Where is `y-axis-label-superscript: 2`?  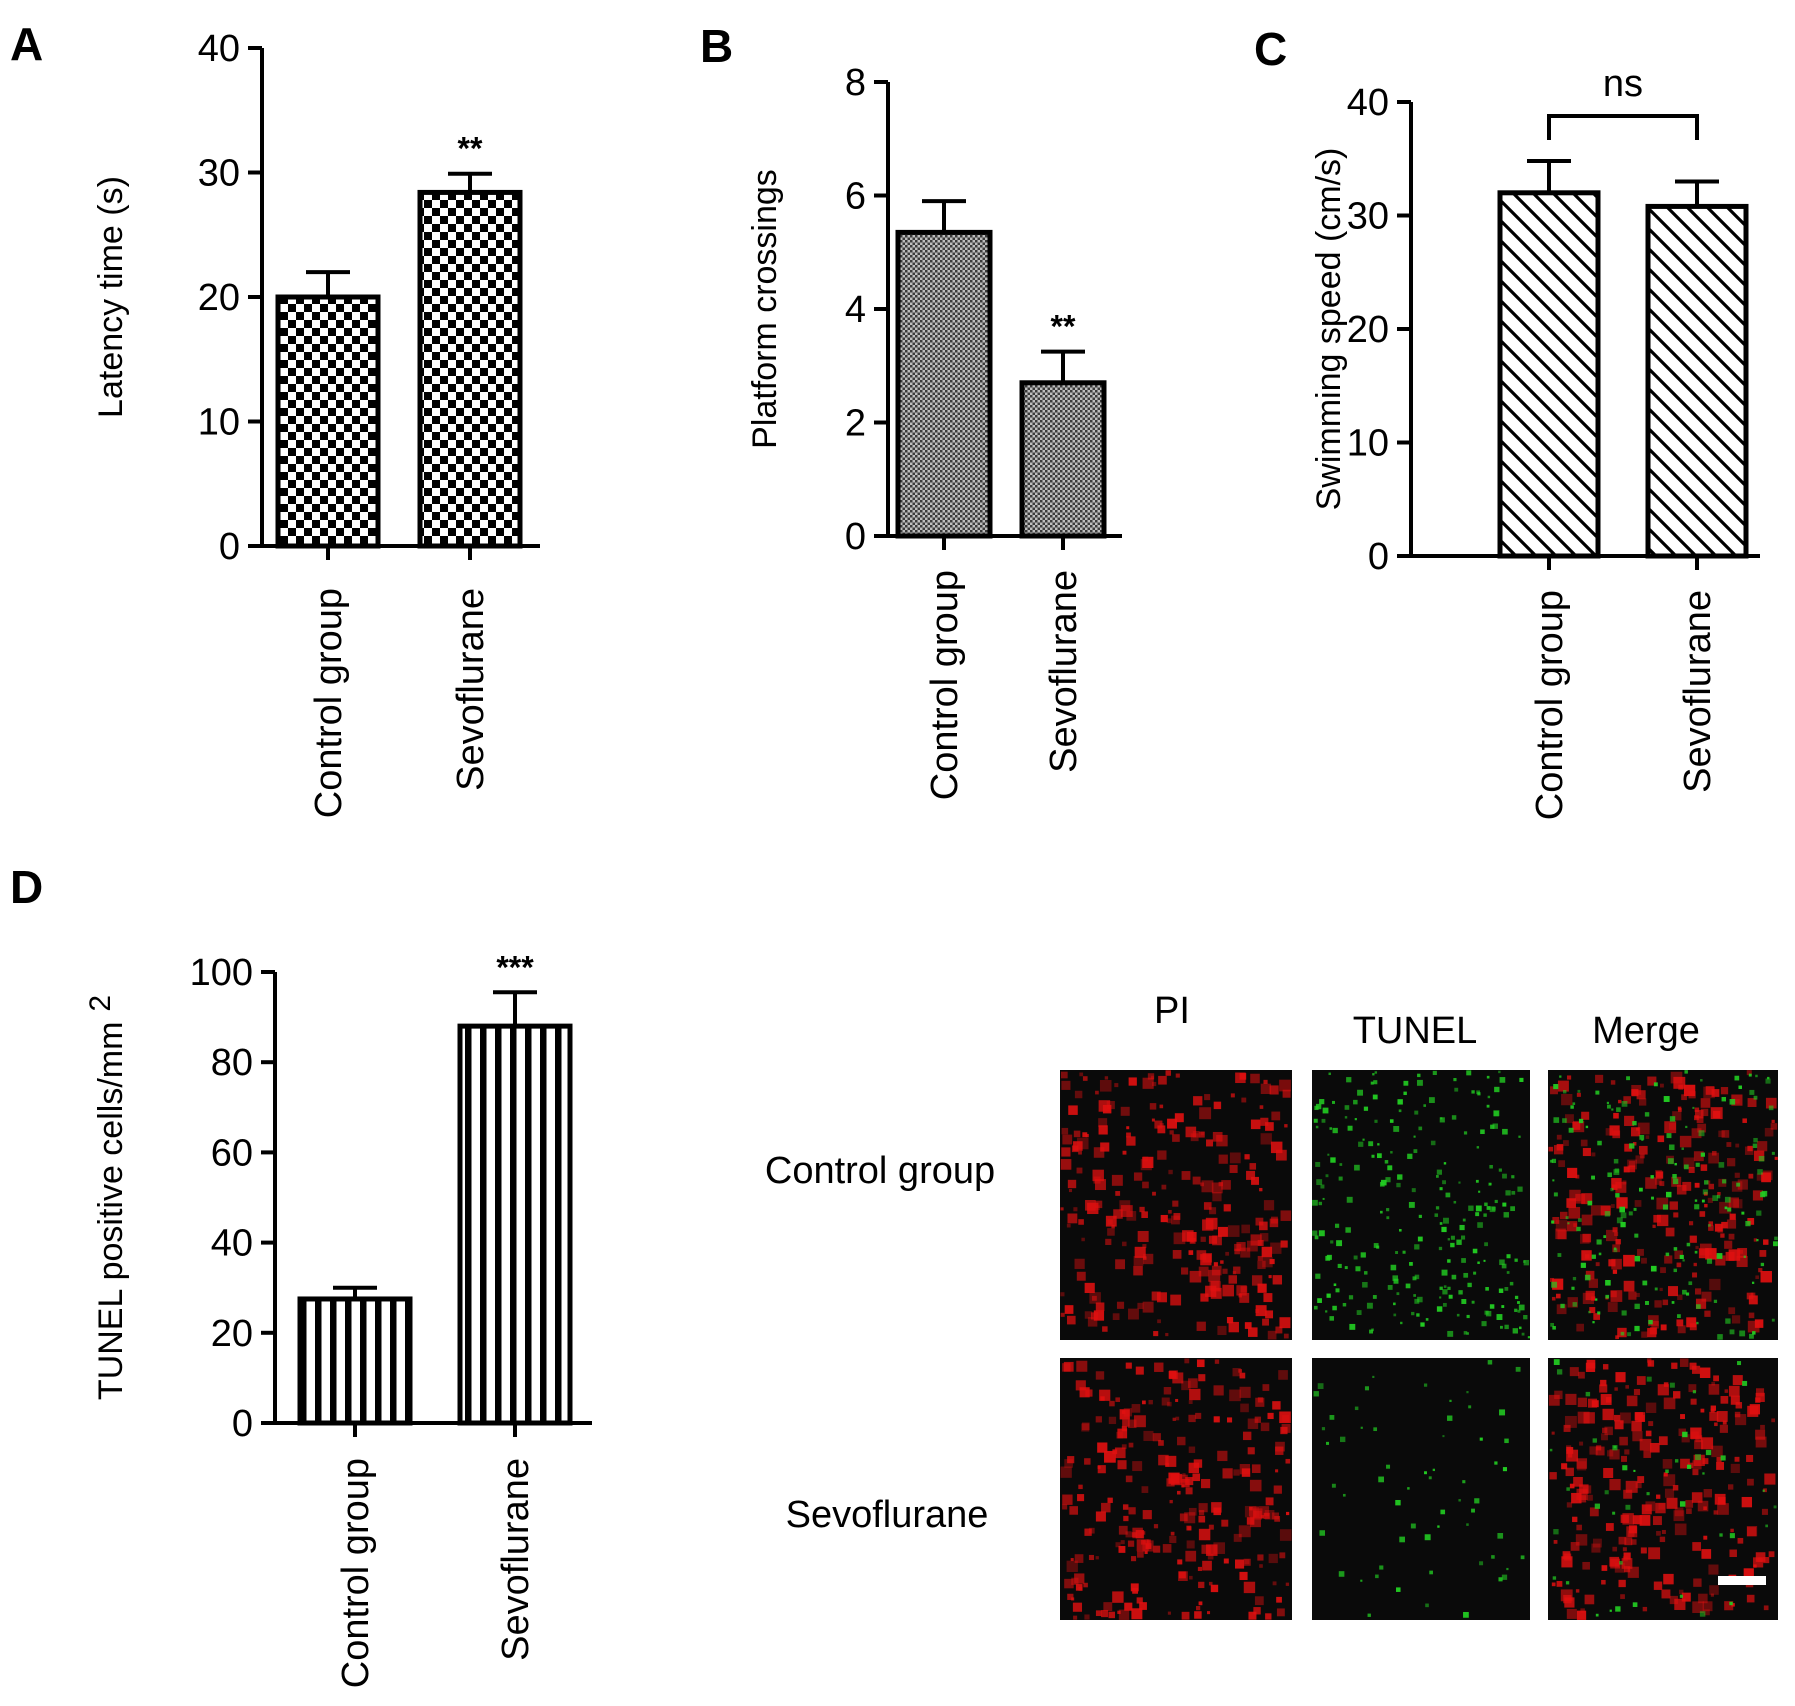
y-axis-label-superscript: 2 is located at coordinates (100, 1003).